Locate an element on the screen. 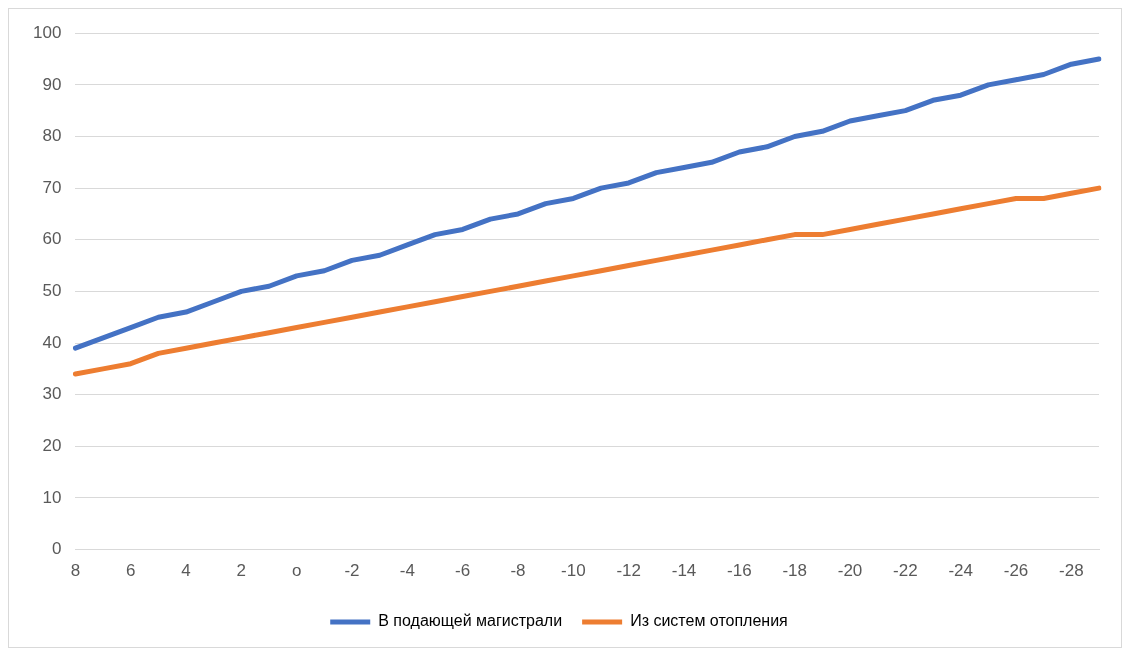 This screenshot has height=655, width=1130. x-tick-label: o is located at coordinates (296, 571).